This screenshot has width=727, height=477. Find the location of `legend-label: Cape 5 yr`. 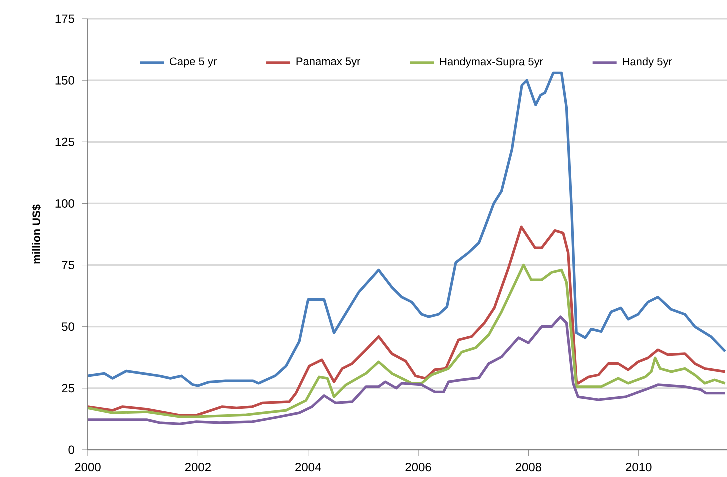

legend-label: Cape 5 yr is located at coordinates (193, 63).